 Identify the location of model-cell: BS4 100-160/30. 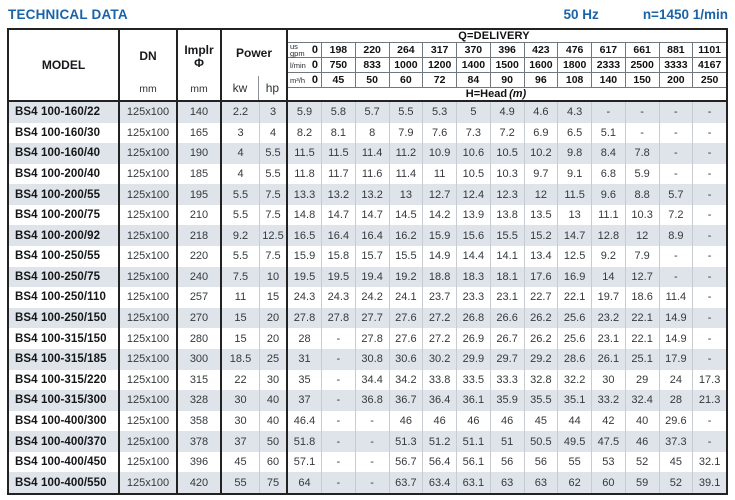
(64, 133).